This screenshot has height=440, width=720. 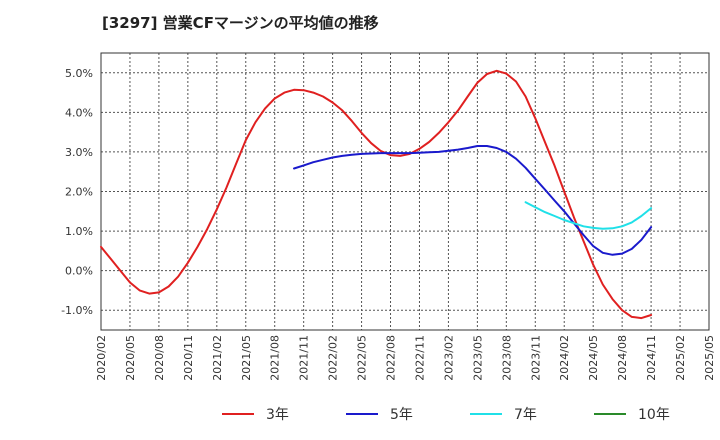 I want to click on x-tick-label: 2024/11, so click(x=651, y=358).